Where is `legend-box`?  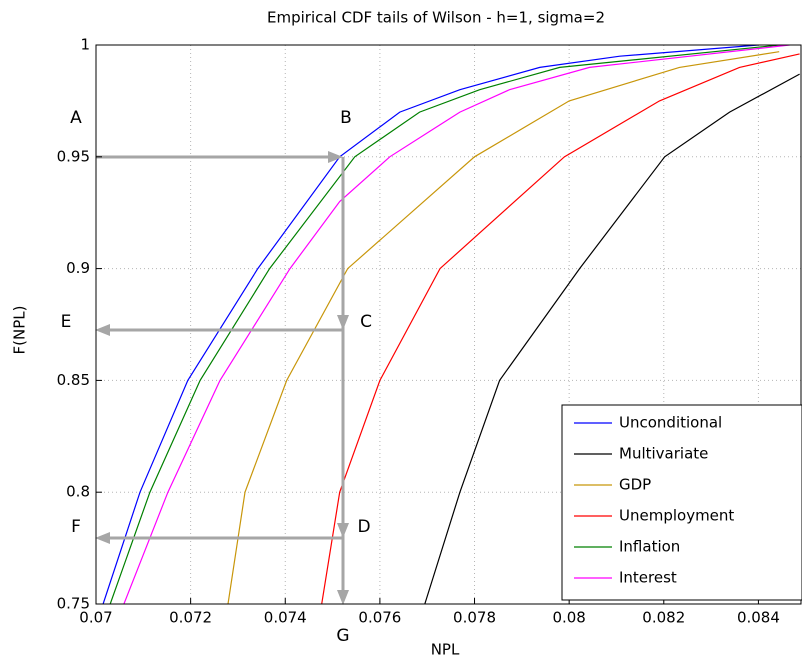 legend-box is located at coordinates (681, 502).